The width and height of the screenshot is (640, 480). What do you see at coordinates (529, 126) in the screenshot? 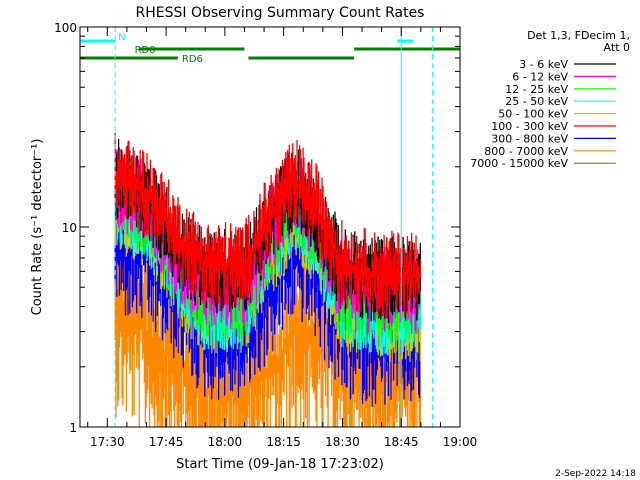
I see `legend-entry-label: 100 - 300 keV` at bounding box center [529, 126].